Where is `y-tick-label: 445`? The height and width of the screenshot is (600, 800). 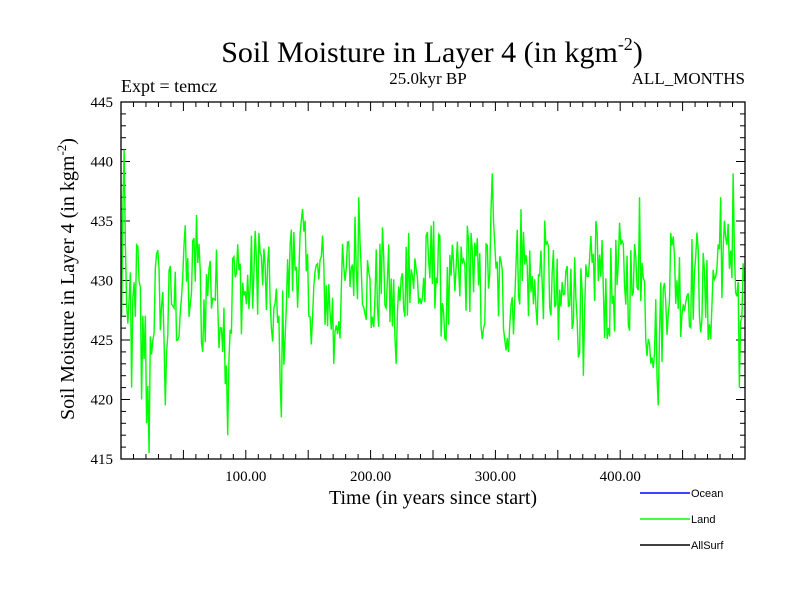 y-tick-label: 445 is located at coordinates (102, 103).